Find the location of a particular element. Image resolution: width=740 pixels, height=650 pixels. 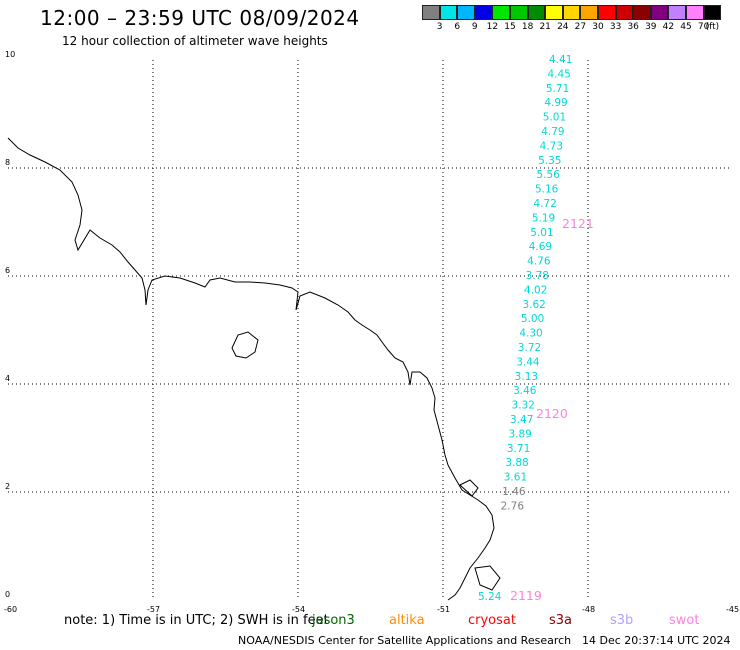

wave-height-label: 4.41 is located at coordinates (560, 60).